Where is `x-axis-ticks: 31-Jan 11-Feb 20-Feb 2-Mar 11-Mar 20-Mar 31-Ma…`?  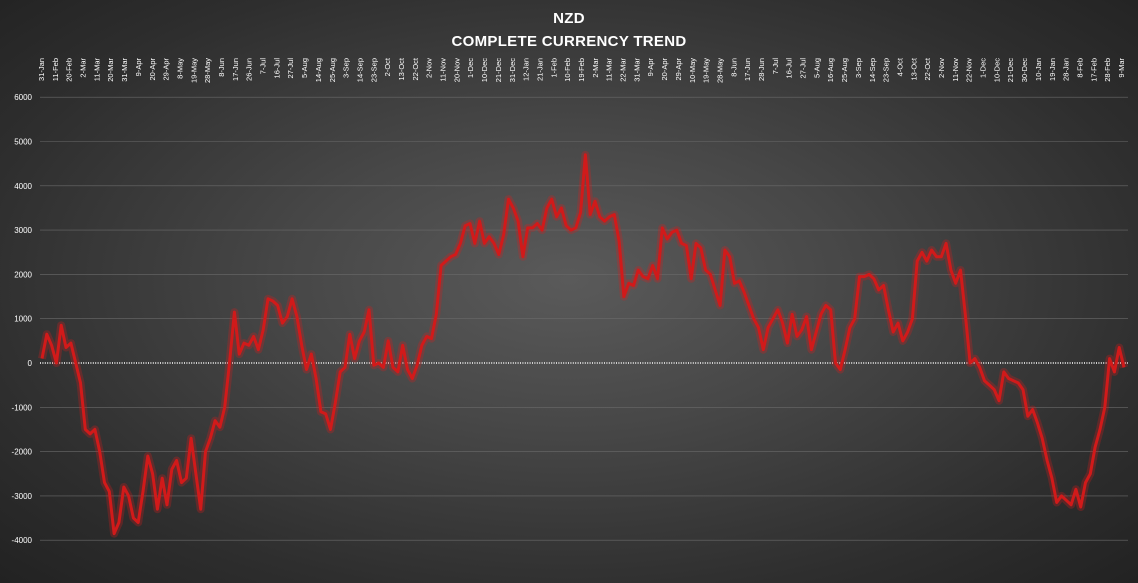 x-axis-ticks: 31-Jan 11-Feb 20-Feb 2-Mar 11-Mar 20-Mar 31-Ma… is located at coordinates (581, 70).